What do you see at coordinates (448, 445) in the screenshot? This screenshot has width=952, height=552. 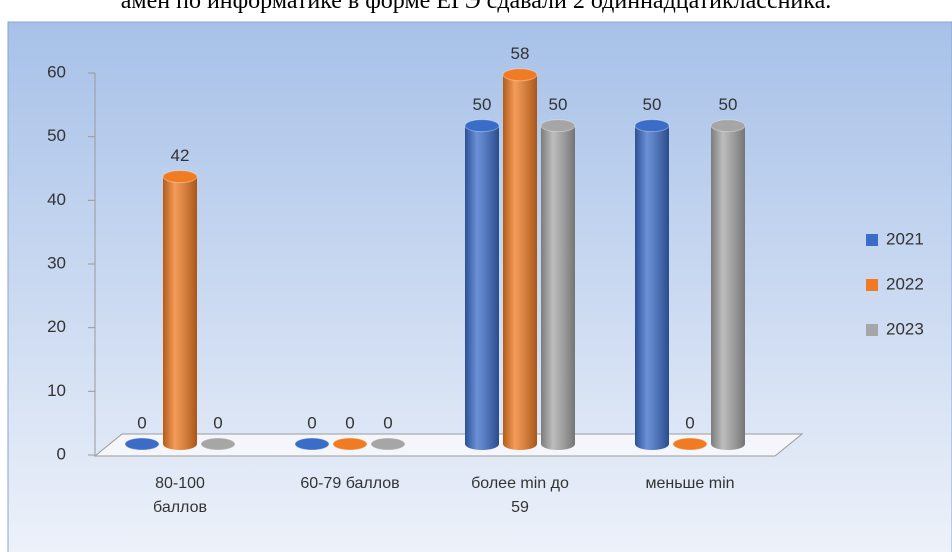 I see `floor` at bounding box center [448, 445].